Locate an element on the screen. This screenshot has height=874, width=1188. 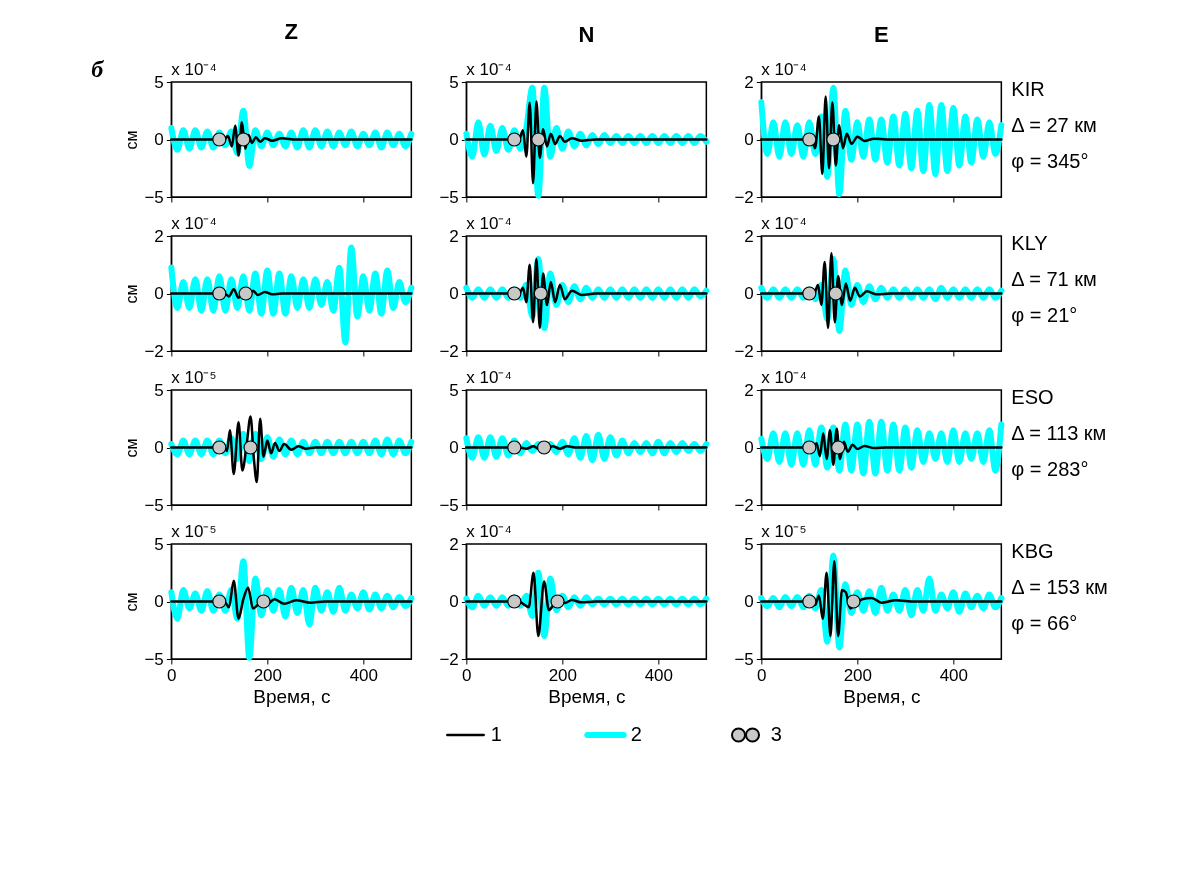
text: φ = 66° is located at coordinates (1044, 623).